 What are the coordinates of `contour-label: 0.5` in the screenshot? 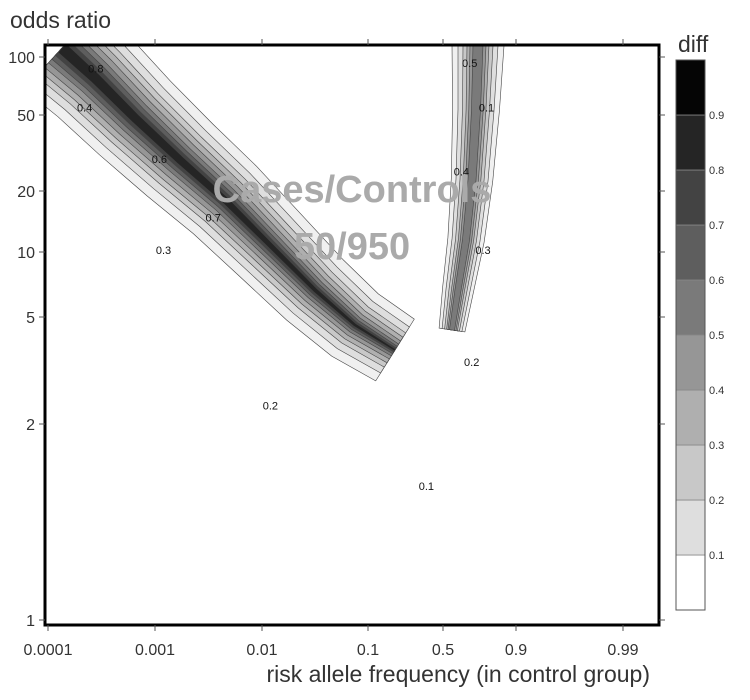 It's located at (469, 64).